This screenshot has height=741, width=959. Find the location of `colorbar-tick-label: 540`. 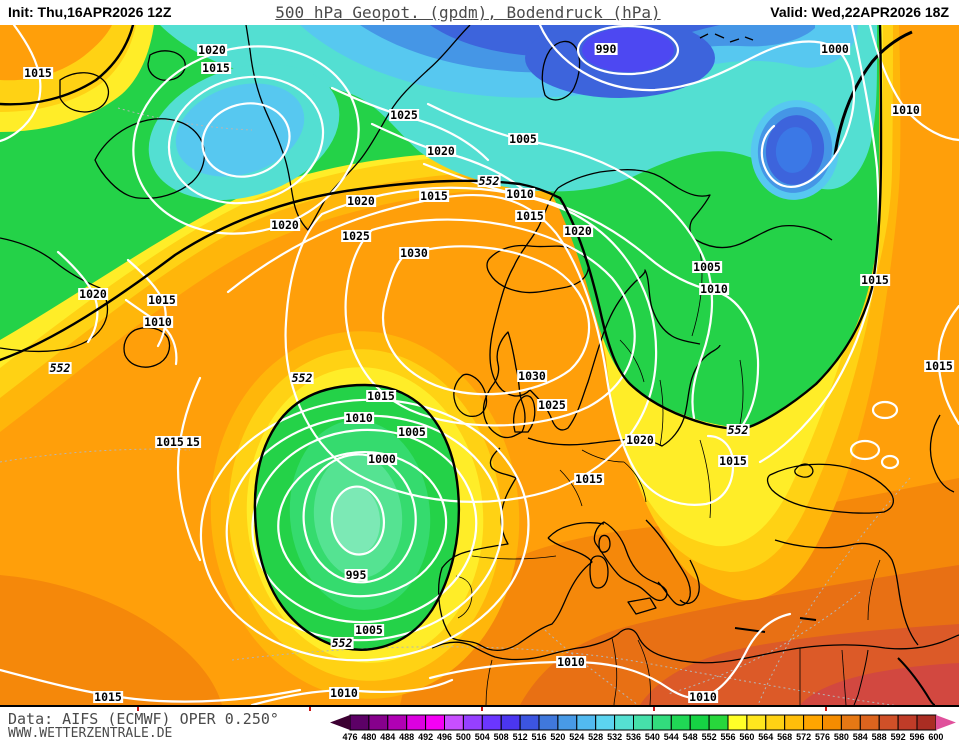

colorbar-tick-label: 540 is located at coordinates (652, 736).